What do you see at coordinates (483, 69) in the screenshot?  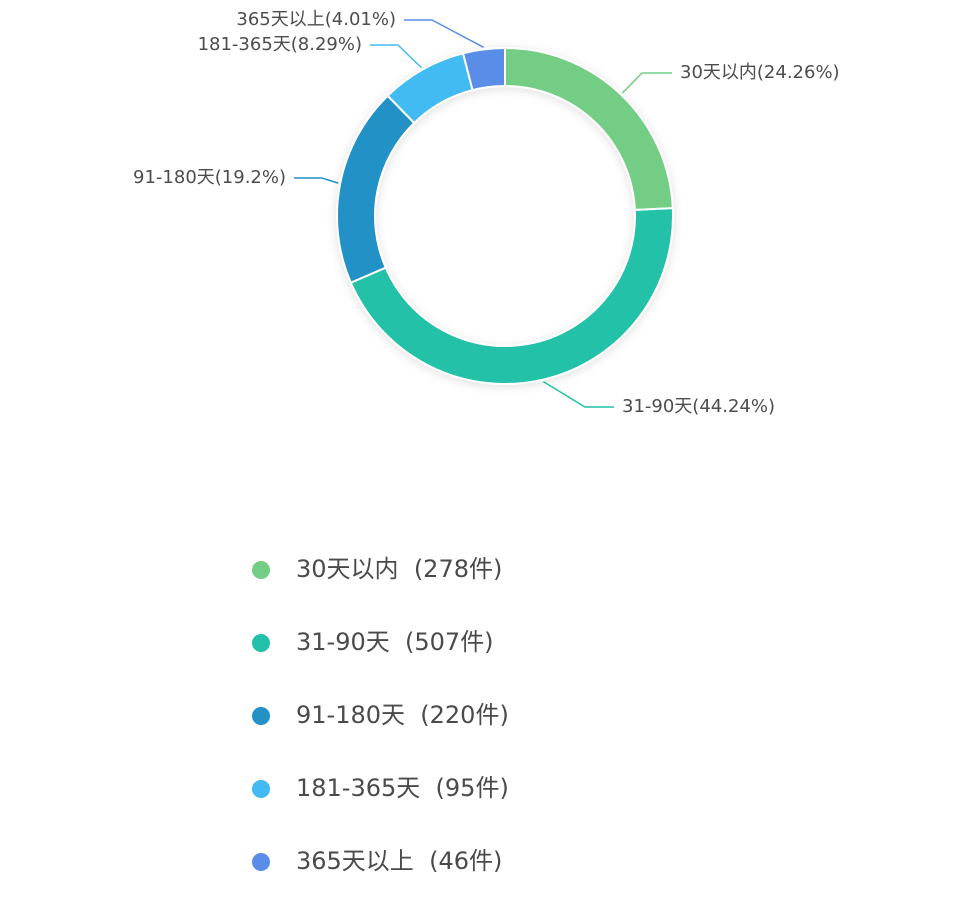 I see `slice-365-plus-days` at bounding box center [483, 69].